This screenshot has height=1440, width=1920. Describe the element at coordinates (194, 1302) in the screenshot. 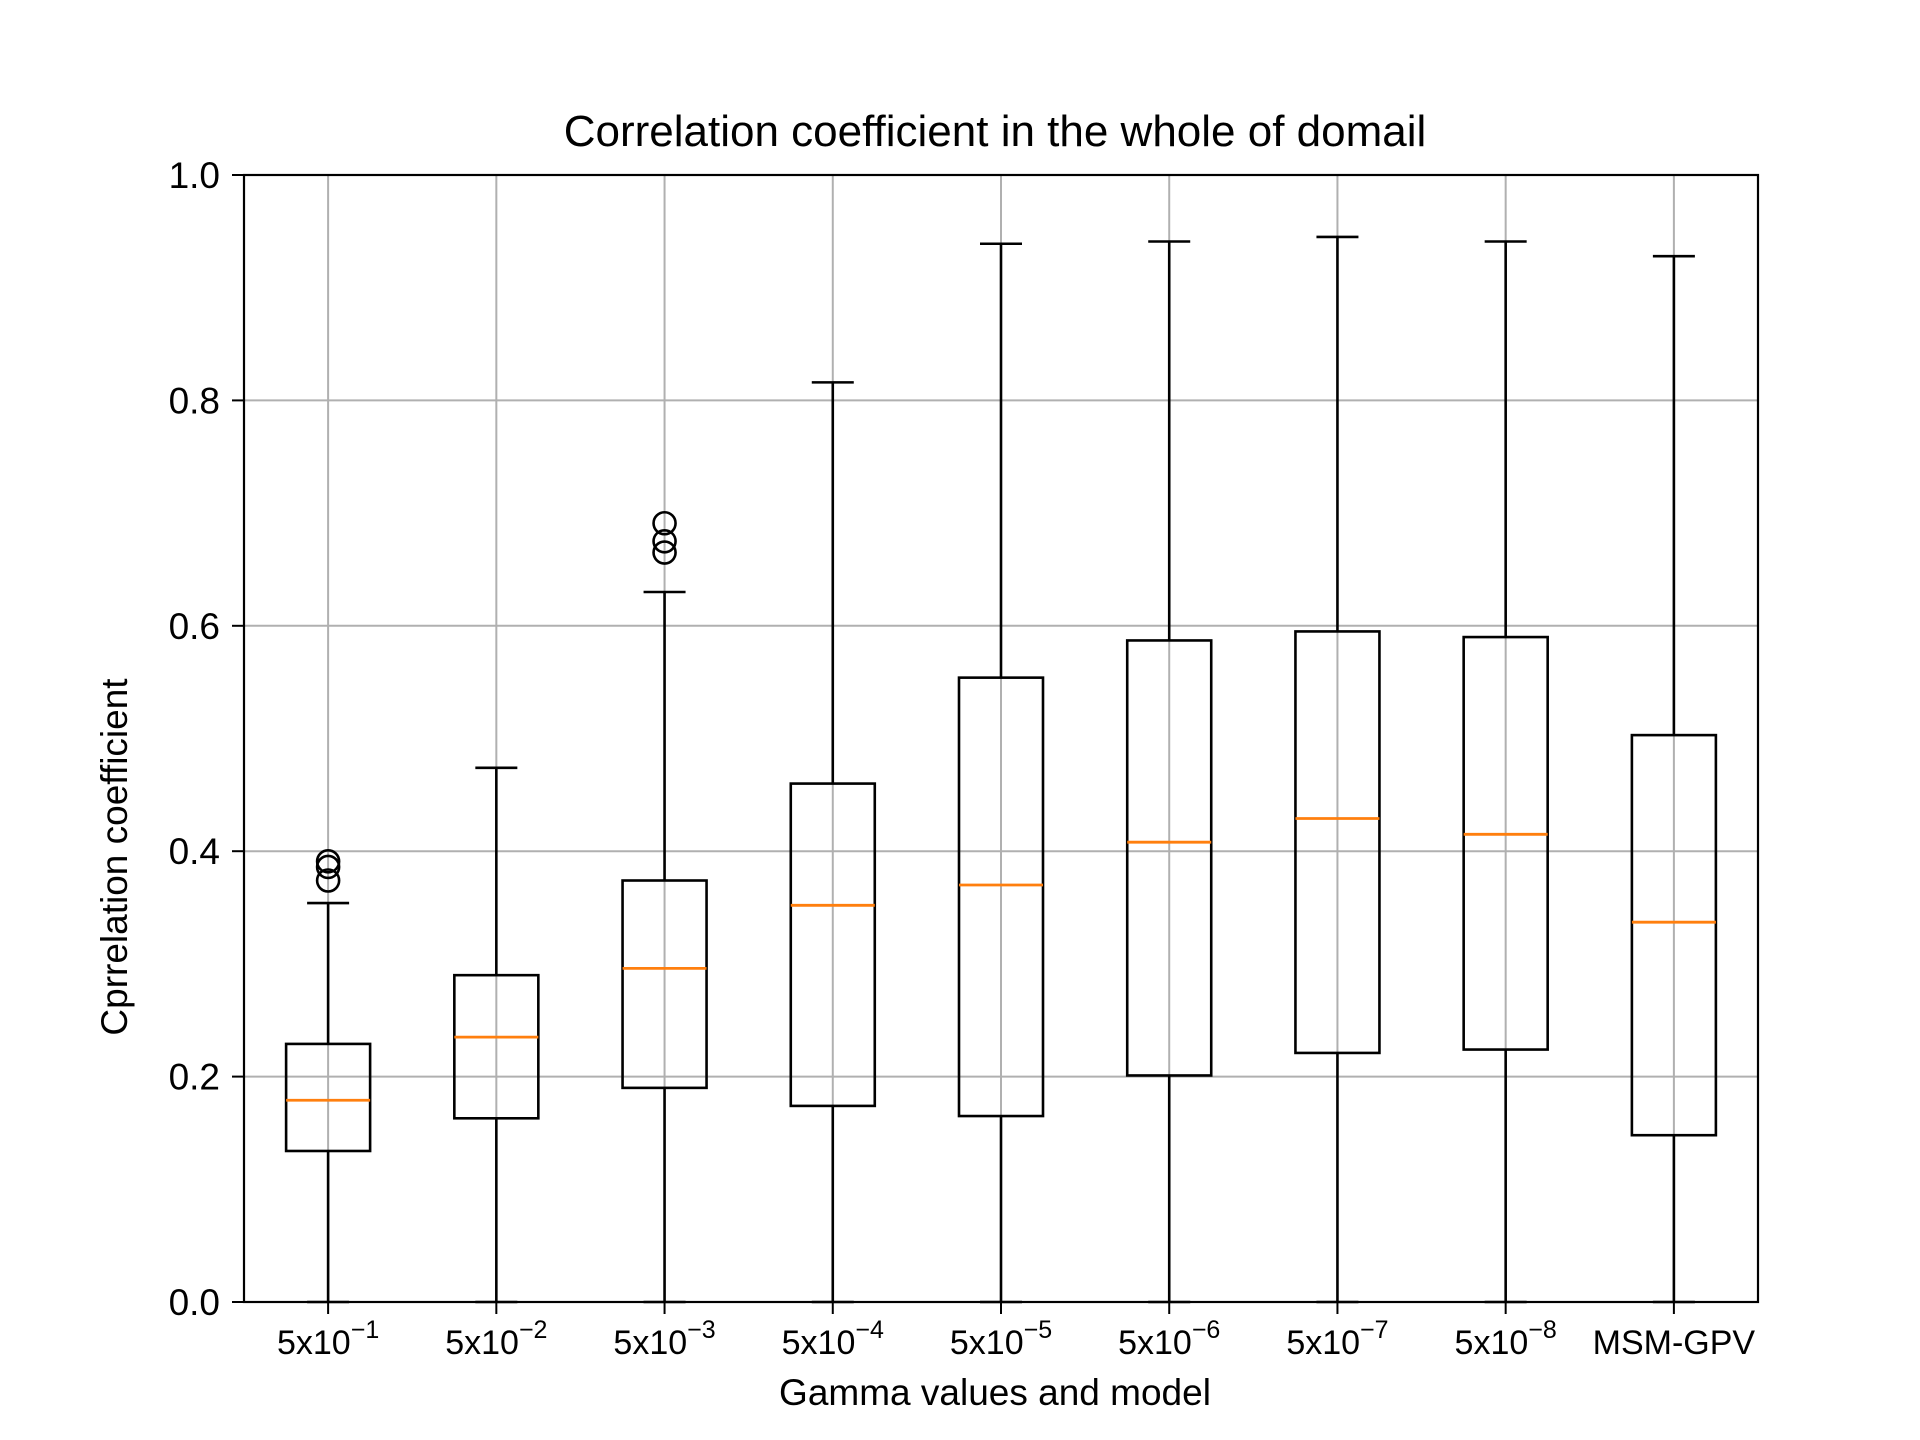

I see `y-tick-label: 0.0` at that location.